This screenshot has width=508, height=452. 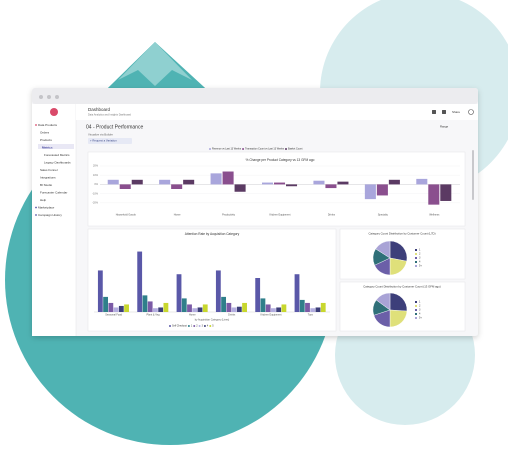 What do you see at coordinates (229, 215) in the screenshot?
I see `x-tick-label: Productivity` at bounding box center [229, 215].